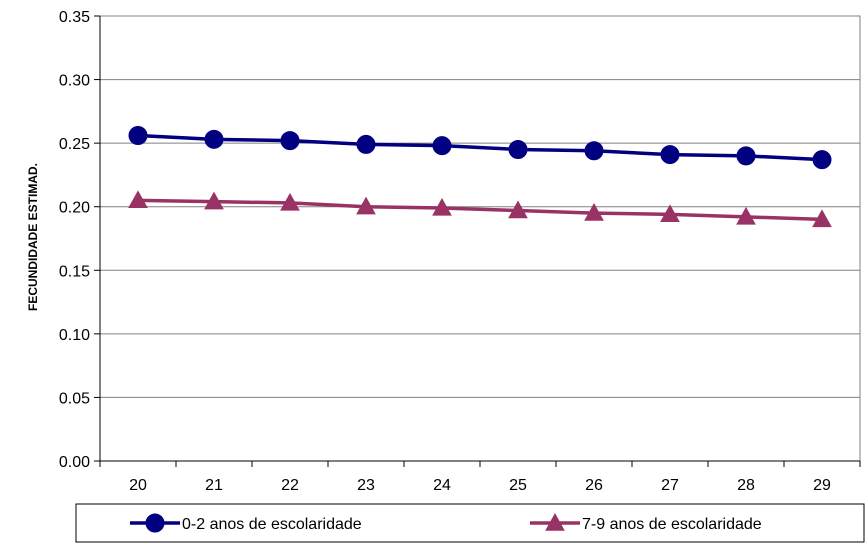  Describe the element at coordinates (74, 144) in the screenshot. I see `y-tick-label: 0.25` at that location.